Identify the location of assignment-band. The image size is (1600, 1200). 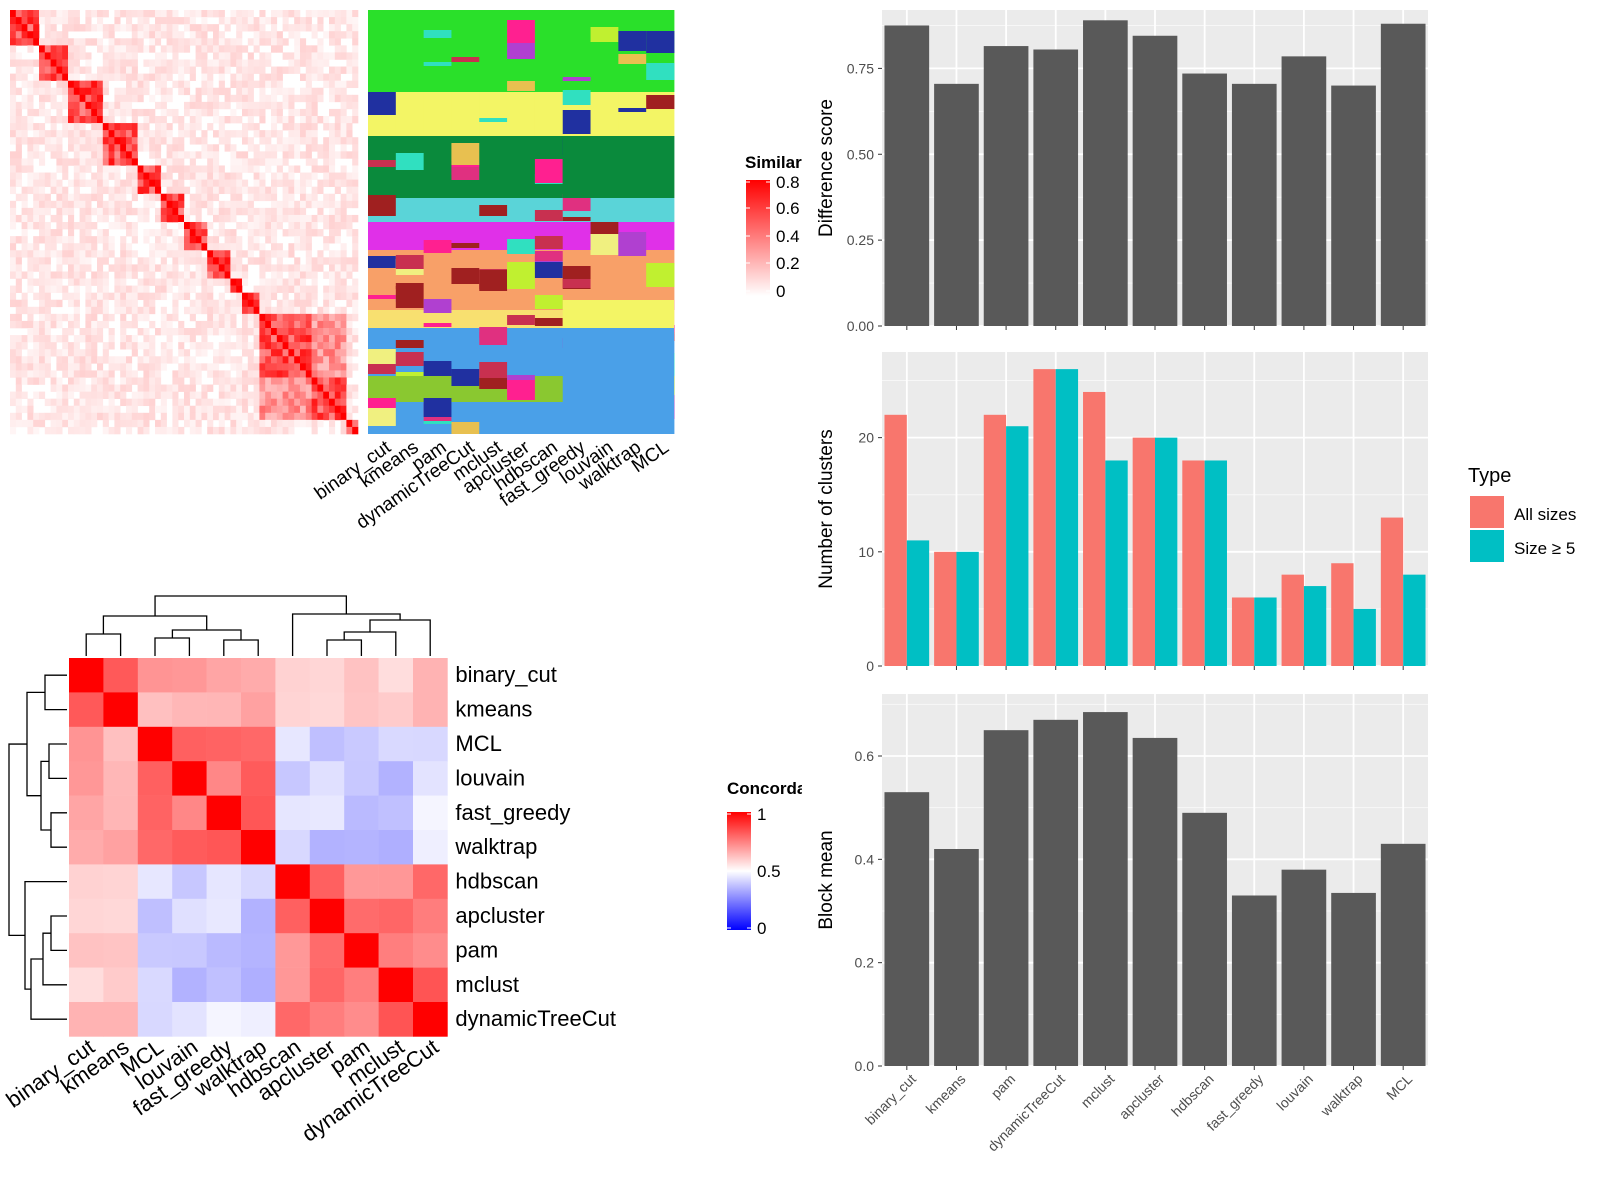
(521, 210).